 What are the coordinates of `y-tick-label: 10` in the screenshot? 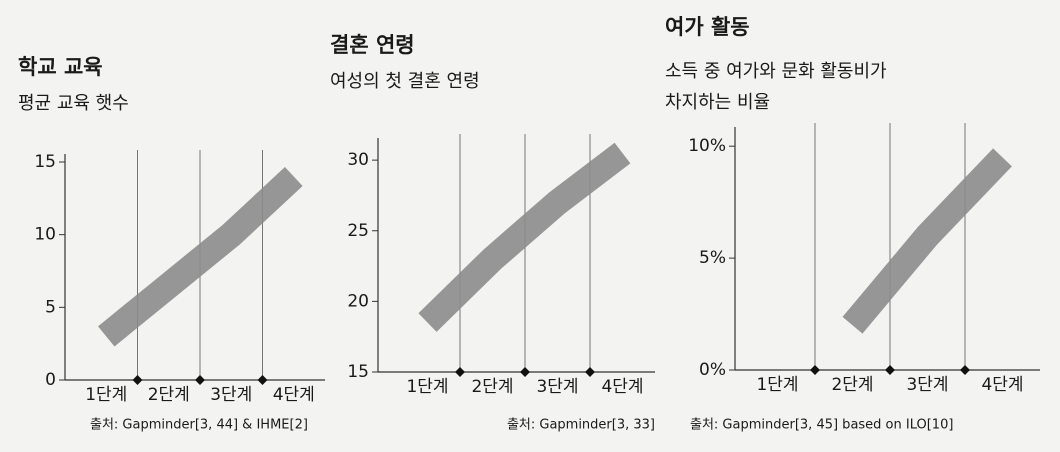 It's located at (45, 235).